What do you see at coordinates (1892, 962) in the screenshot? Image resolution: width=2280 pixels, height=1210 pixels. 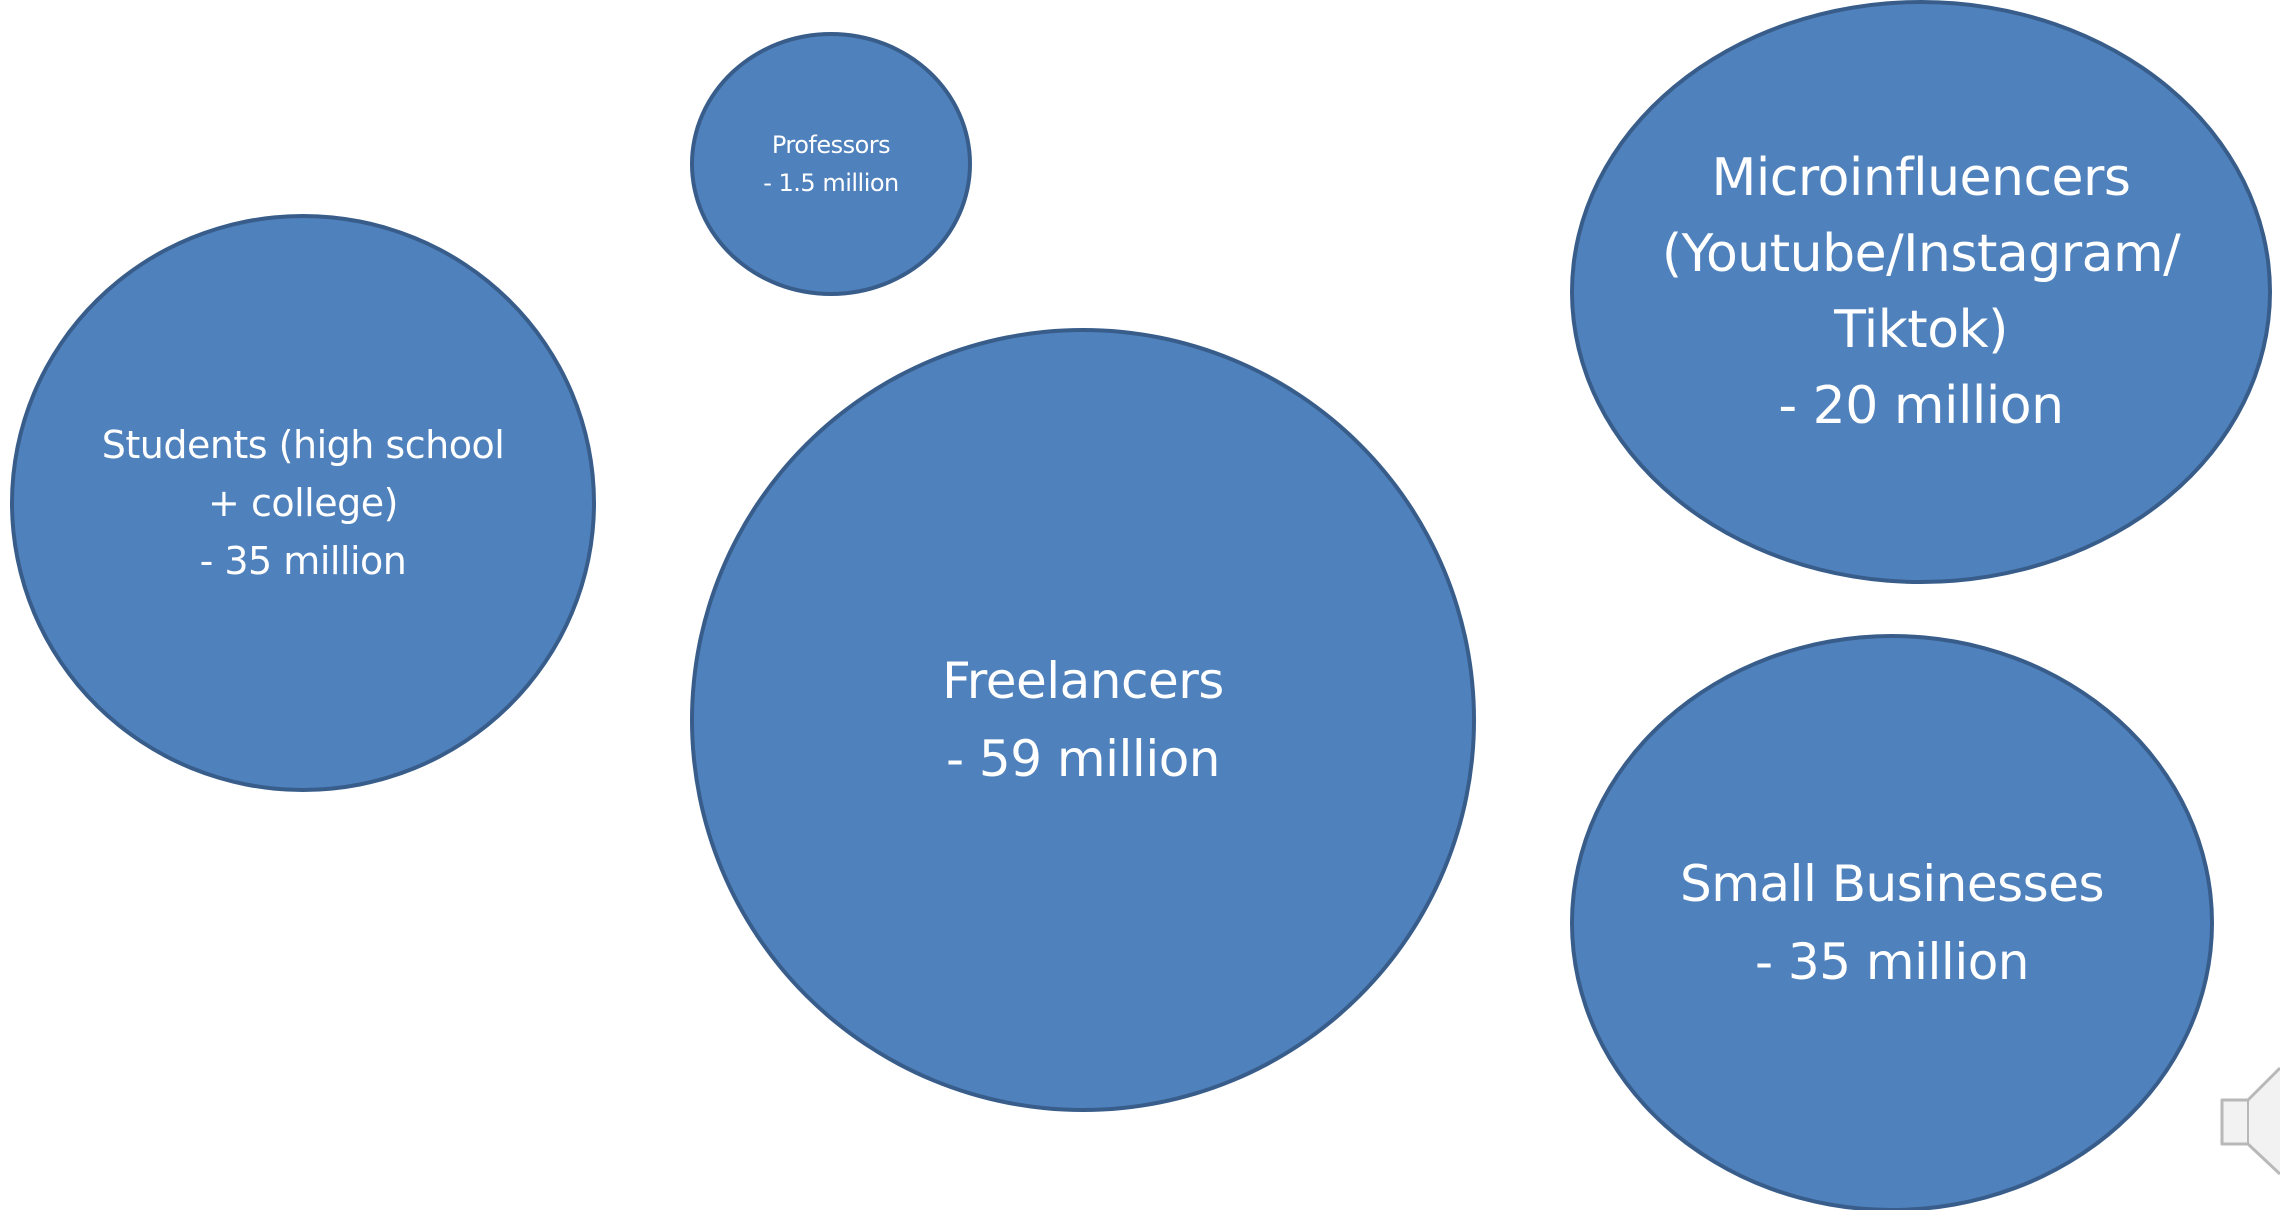 I see `small-businesses-value: - 35 million` at bounding box center [1892, 962].